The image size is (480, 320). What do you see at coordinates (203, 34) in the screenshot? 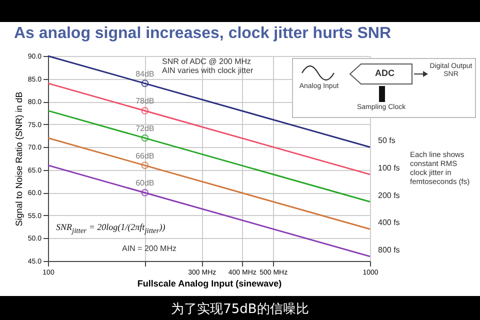
I see `chart-title: As analog signal increases, clock jitter hurts SNR` at bounding box center [203, 34].